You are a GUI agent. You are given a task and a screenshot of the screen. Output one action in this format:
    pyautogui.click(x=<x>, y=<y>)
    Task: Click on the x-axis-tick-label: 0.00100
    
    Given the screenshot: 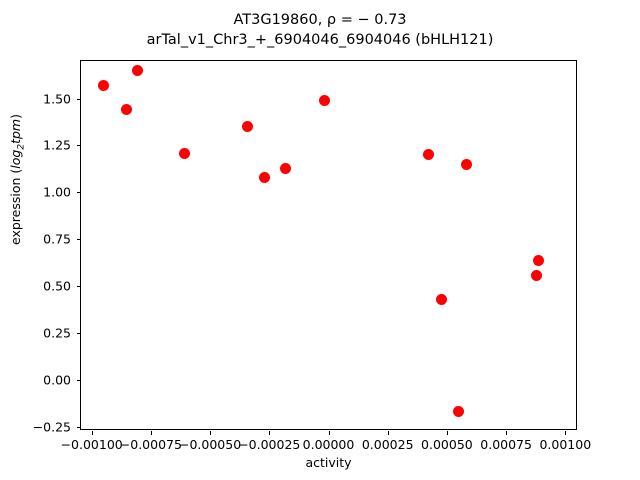 What is the action you would take?
    pyautogui.click(x=565, y=444)
    